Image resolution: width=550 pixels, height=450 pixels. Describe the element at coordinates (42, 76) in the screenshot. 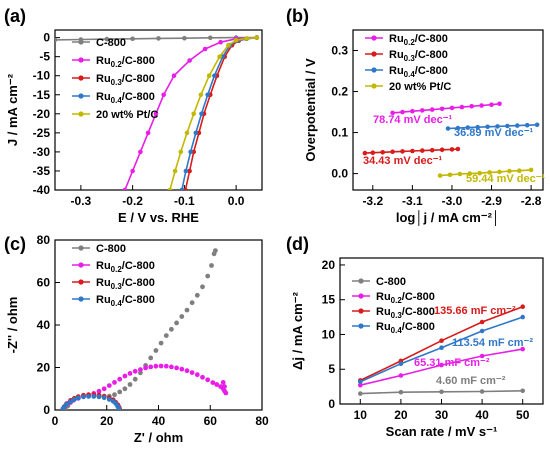

I see `y-tick-label: -10` at that location.